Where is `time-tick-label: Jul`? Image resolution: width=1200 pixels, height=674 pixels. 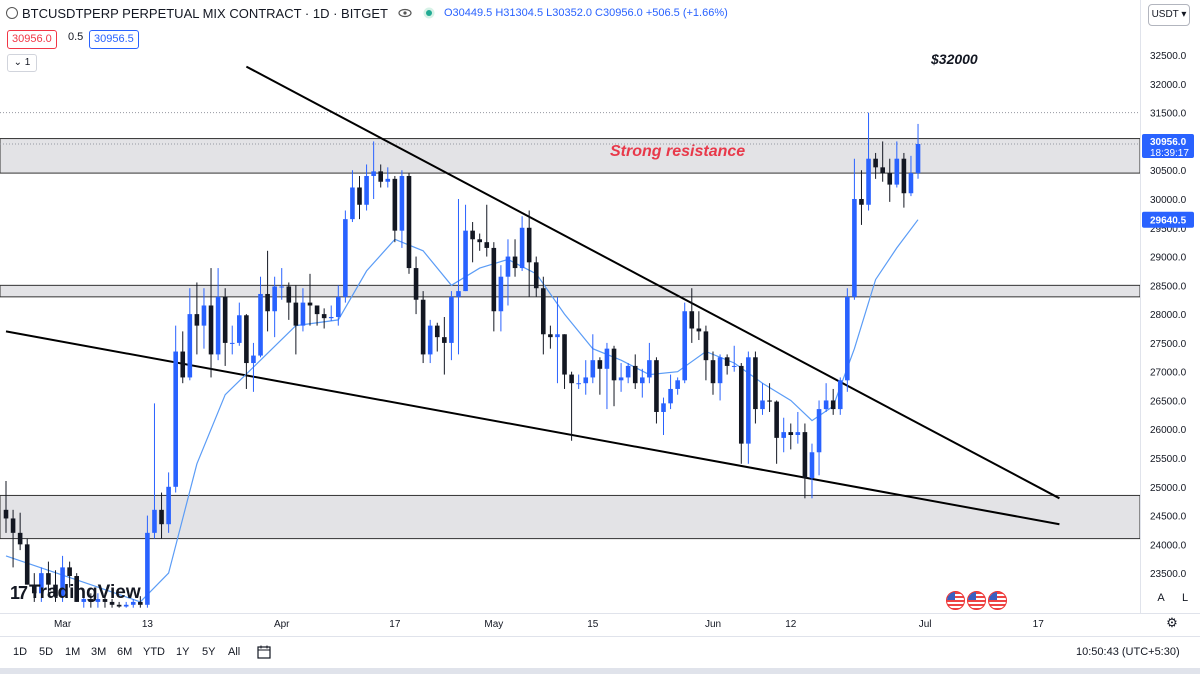
time-tick-label: Jul is located at coordinates (925, 624).